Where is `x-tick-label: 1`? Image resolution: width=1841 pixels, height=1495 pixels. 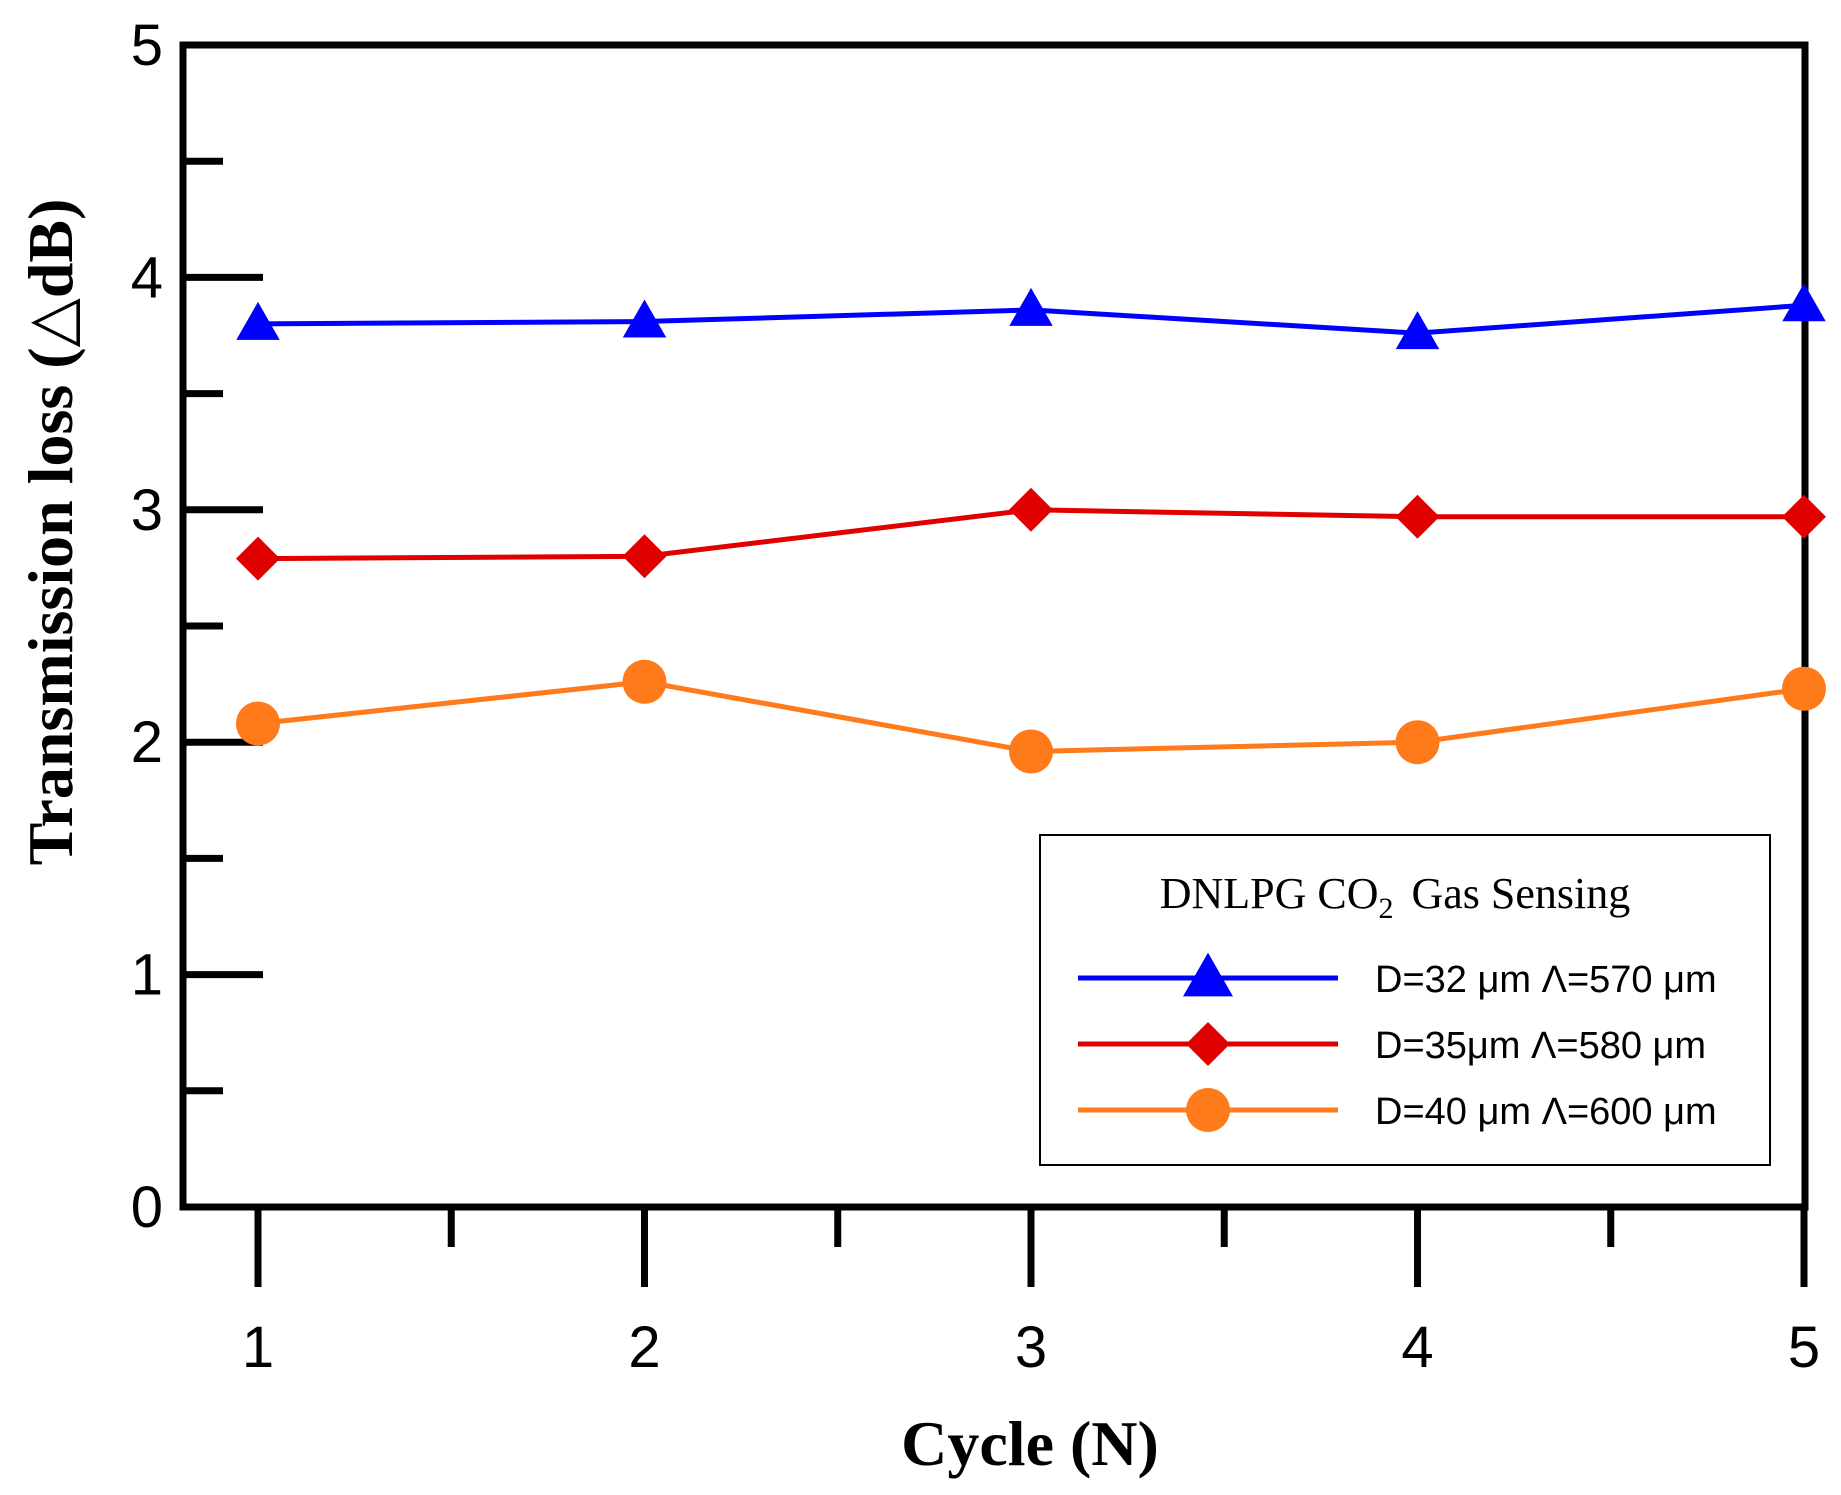
x-tick-label: 1 is located at coordinates (258, 1347).